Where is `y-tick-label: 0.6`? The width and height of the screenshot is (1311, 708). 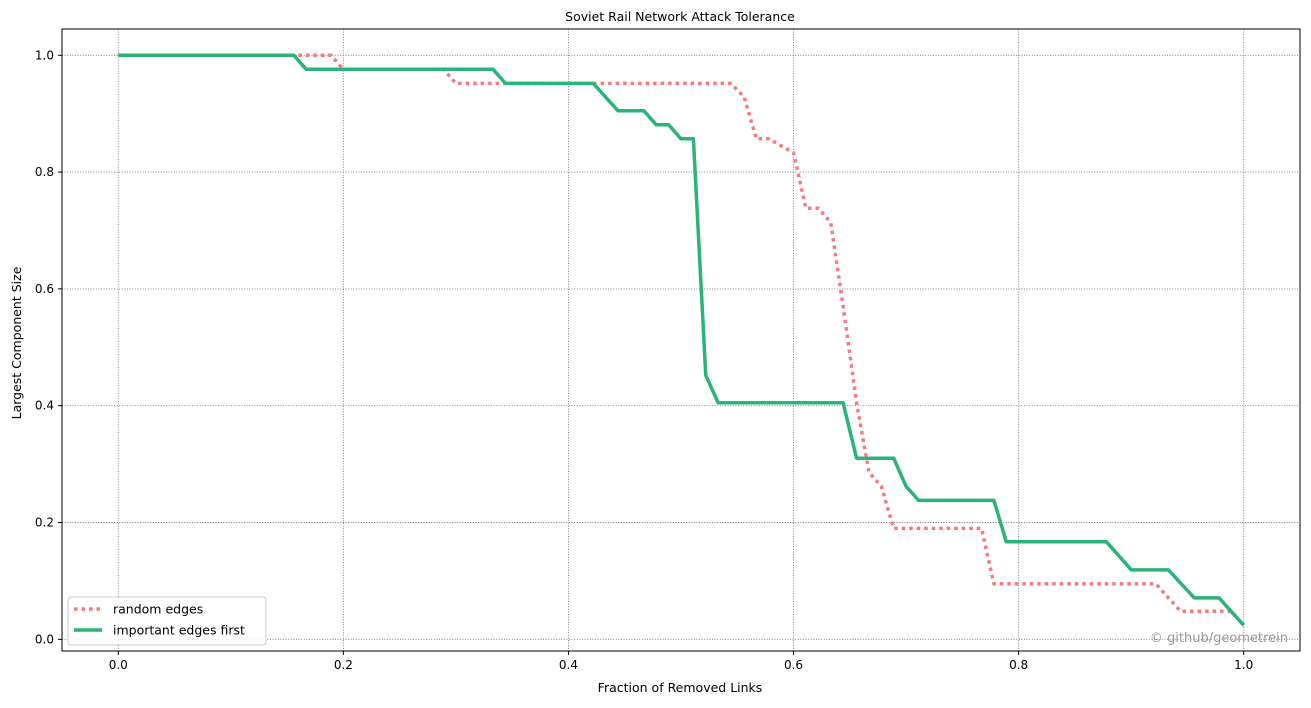
y-tick-label: 0.6 is located at coordinates (44, 289).